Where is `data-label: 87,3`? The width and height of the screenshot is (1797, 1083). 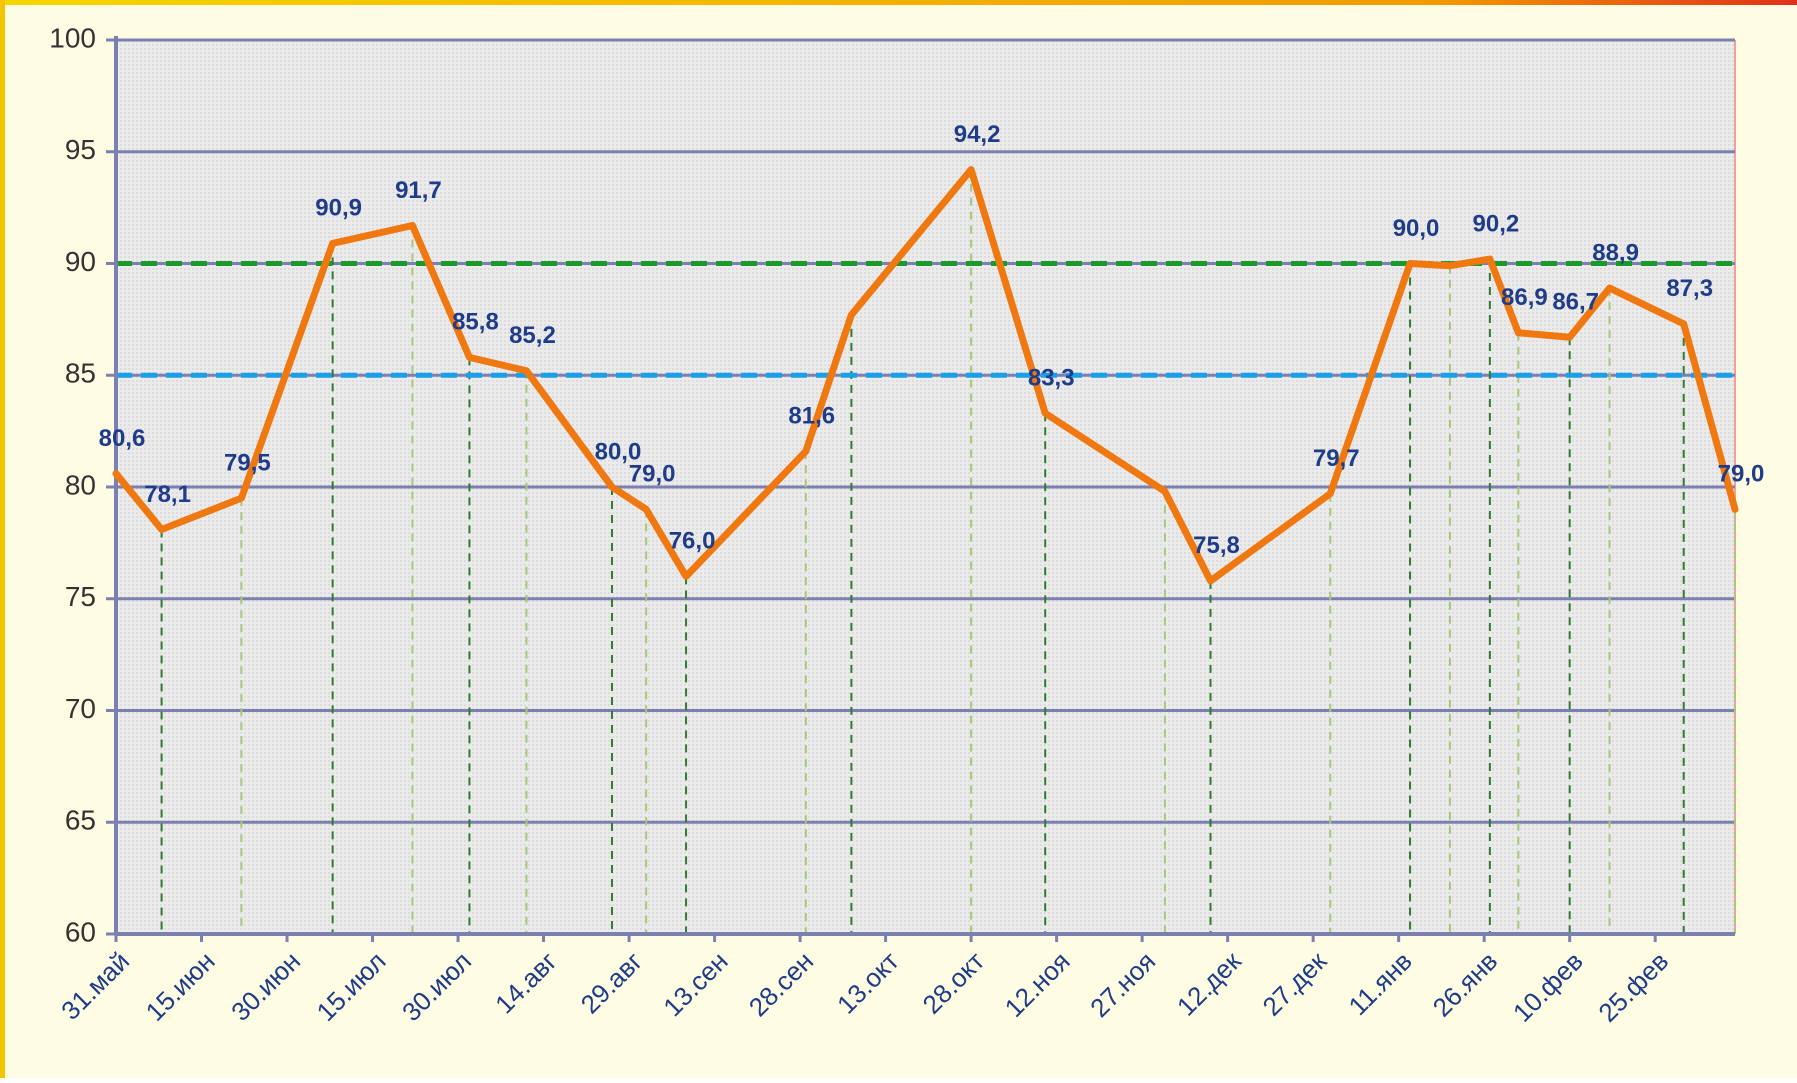 data-label: 87,3 is located at coordinates (1689, 288).